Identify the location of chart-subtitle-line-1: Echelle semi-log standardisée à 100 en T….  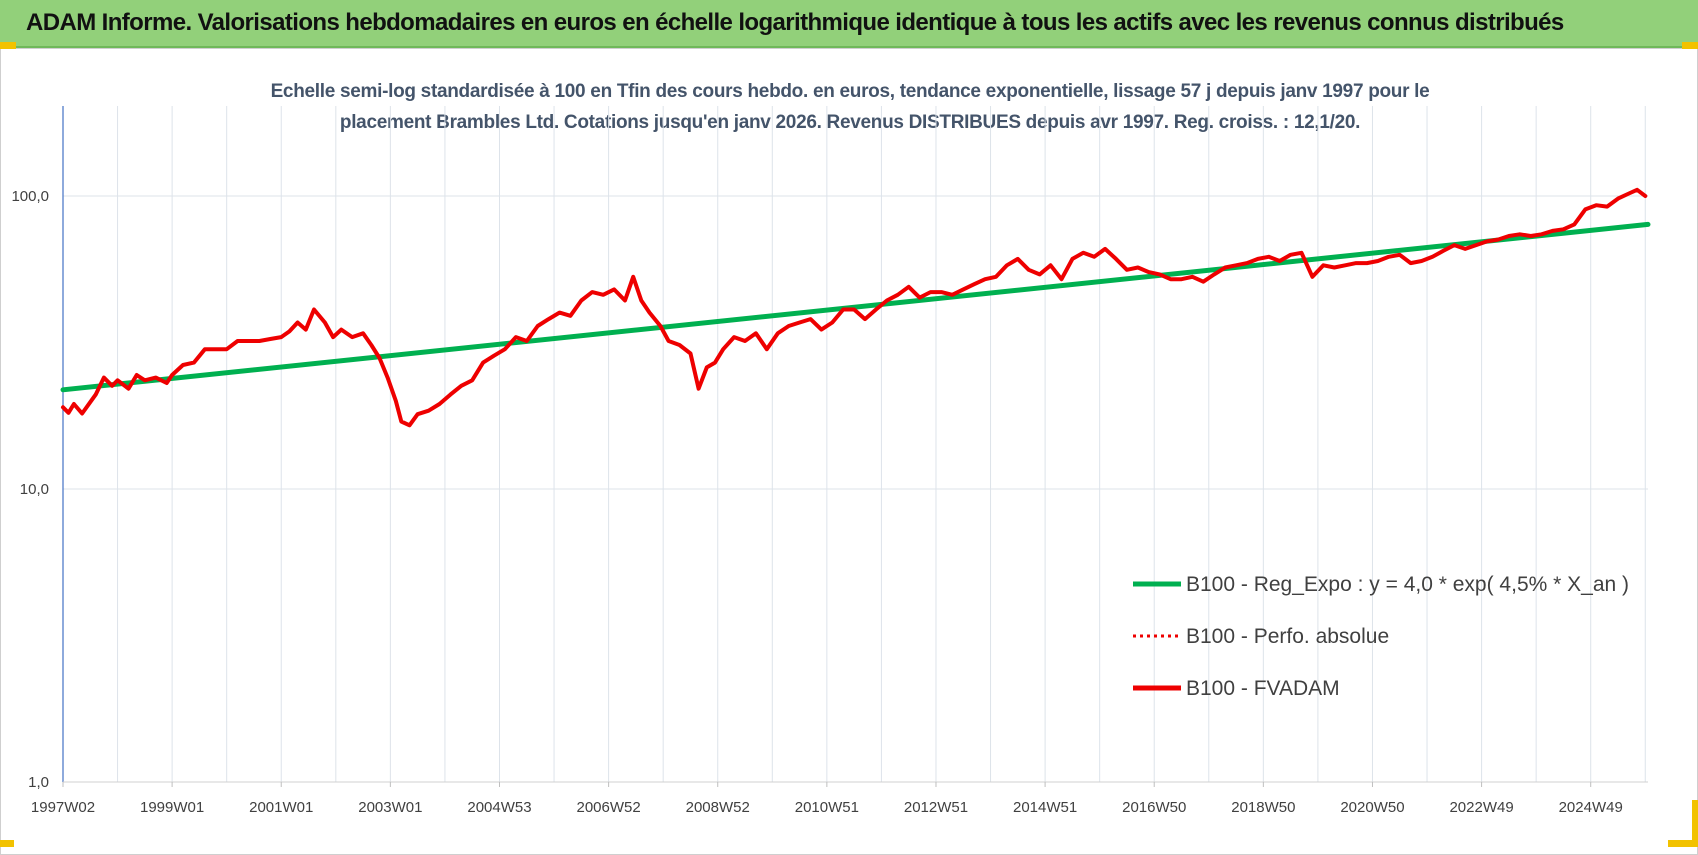
(850, 91).